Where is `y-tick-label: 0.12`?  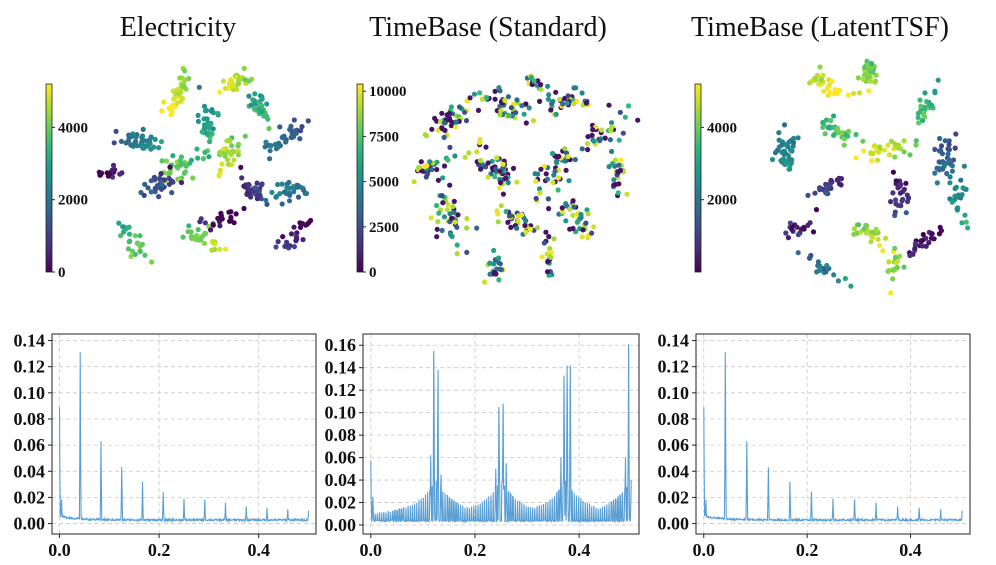
y-tick-label: 0.12 is located at coordinates (674, 367).